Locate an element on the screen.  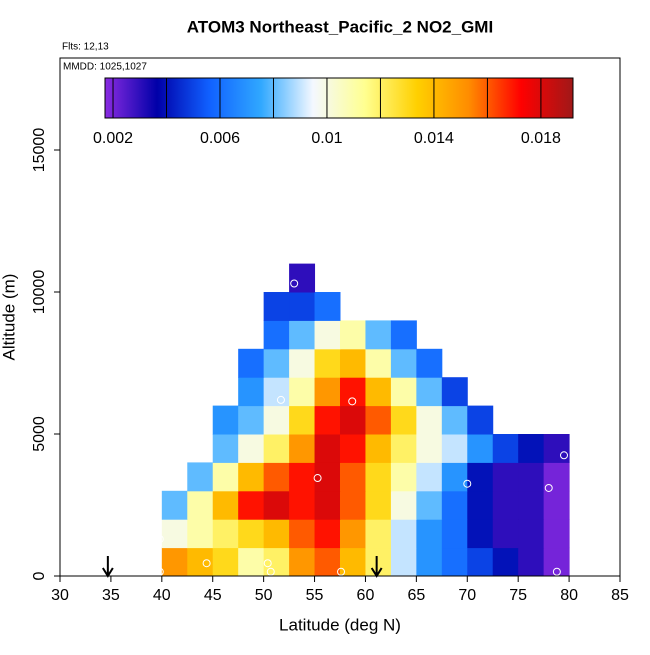
x-tick-label: 35 is located at coordinates (111, 595).